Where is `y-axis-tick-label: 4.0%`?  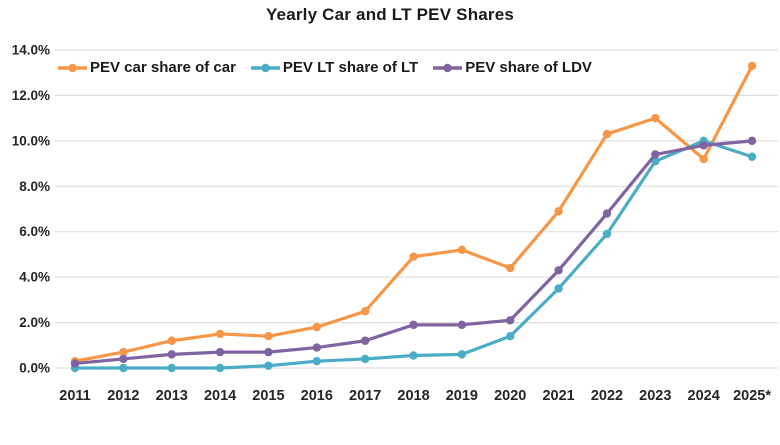 y-axis-tick-label: 4.0% is located at coordinates (34, 277).